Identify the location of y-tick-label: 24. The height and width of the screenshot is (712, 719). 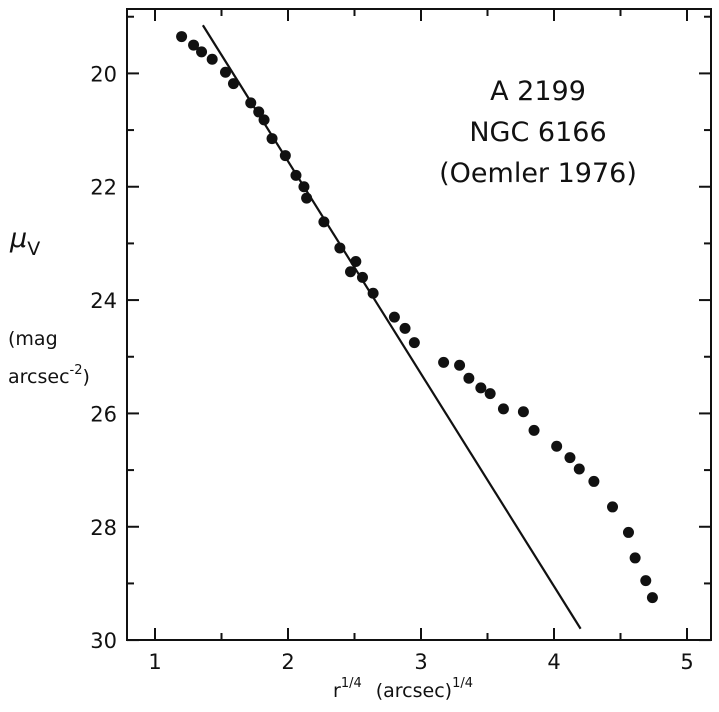
(103, 301).